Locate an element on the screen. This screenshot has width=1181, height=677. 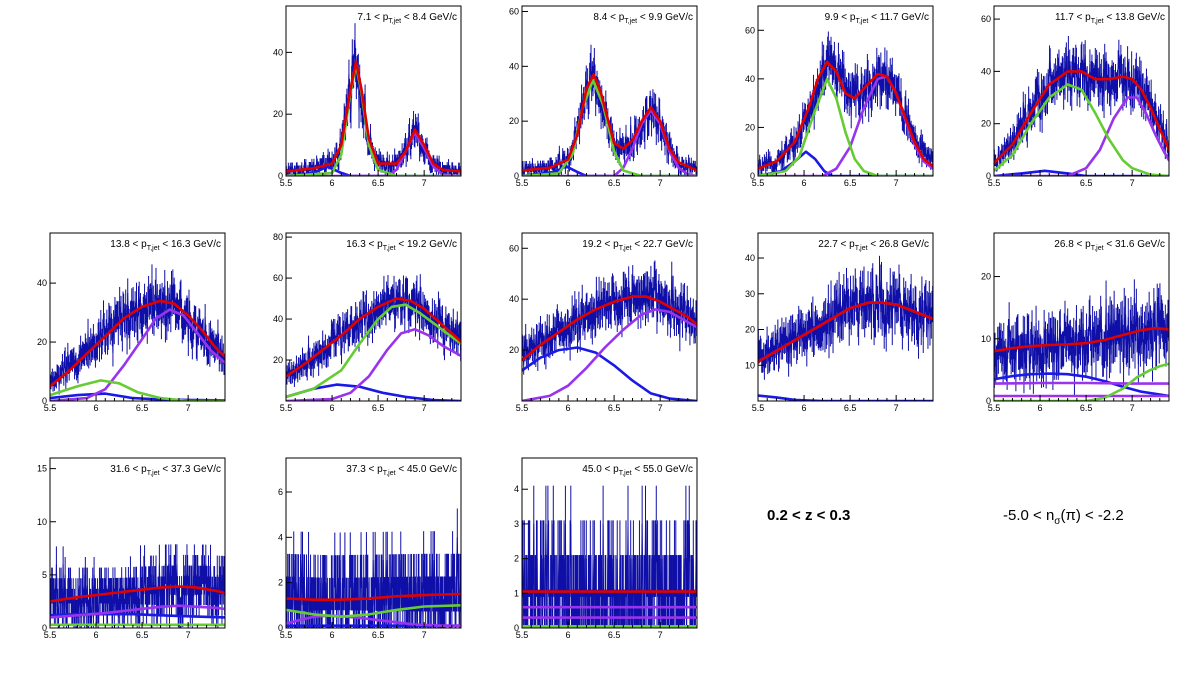
panel-title-prefix: 9.9 < p is located at coordinates (840, 17).